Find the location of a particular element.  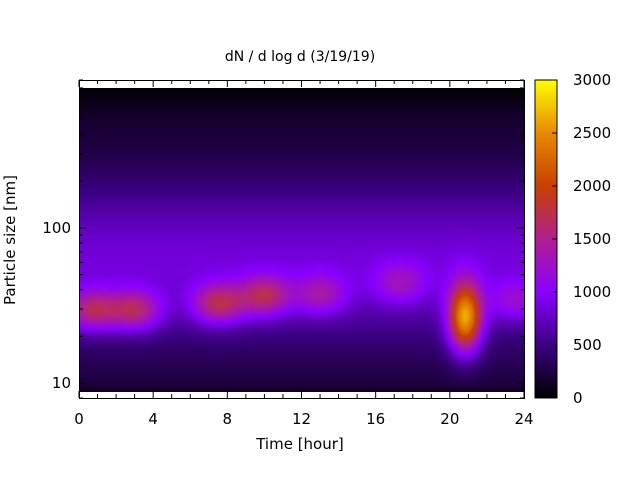

x-tick-label: 24 is located at coordinates (523, 419).